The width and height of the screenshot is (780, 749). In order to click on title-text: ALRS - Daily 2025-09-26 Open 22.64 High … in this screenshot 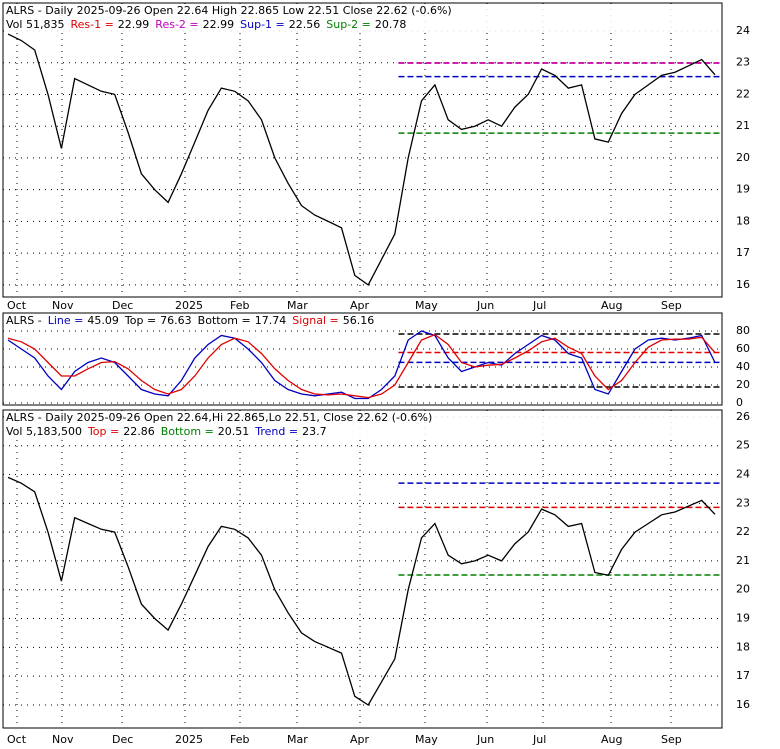, I will do `click(229, 10)`.